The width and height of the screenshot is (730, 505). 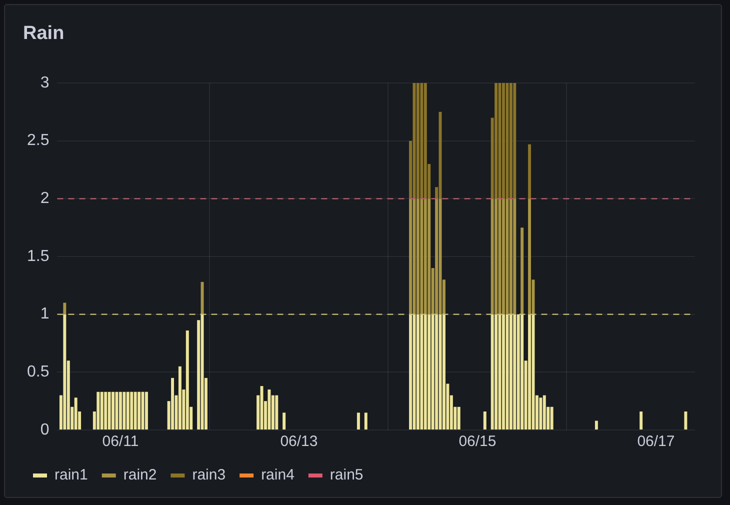 What do you see at coordinates (71, 475) in the screenshot?
I see `legend-label: rain1` at bounding box center [71, 475].